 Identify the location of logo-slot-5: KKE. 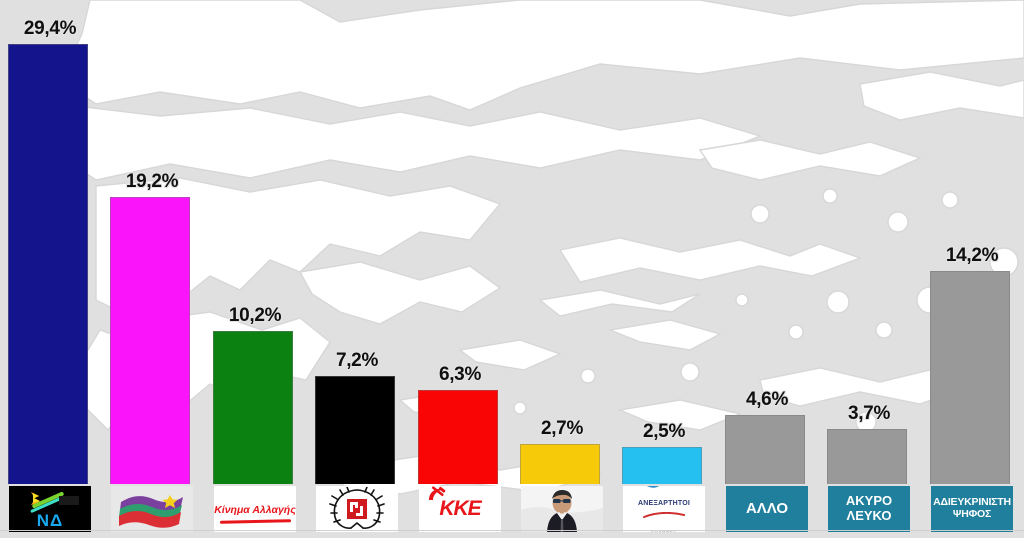
(460, 510).